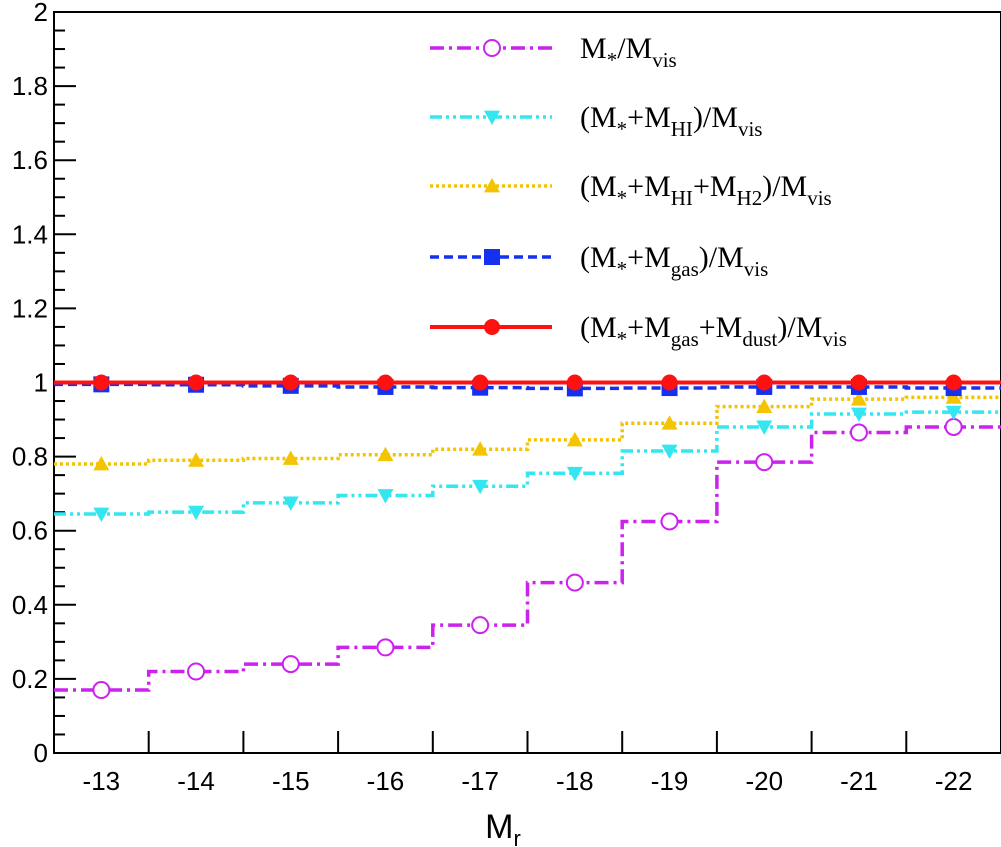 This screenshot has height=847, width=1001. What do you see at coordinates (196, 781) in the screenshot?
I see `x-tick-label: -14` at bounding box center [196, 781].